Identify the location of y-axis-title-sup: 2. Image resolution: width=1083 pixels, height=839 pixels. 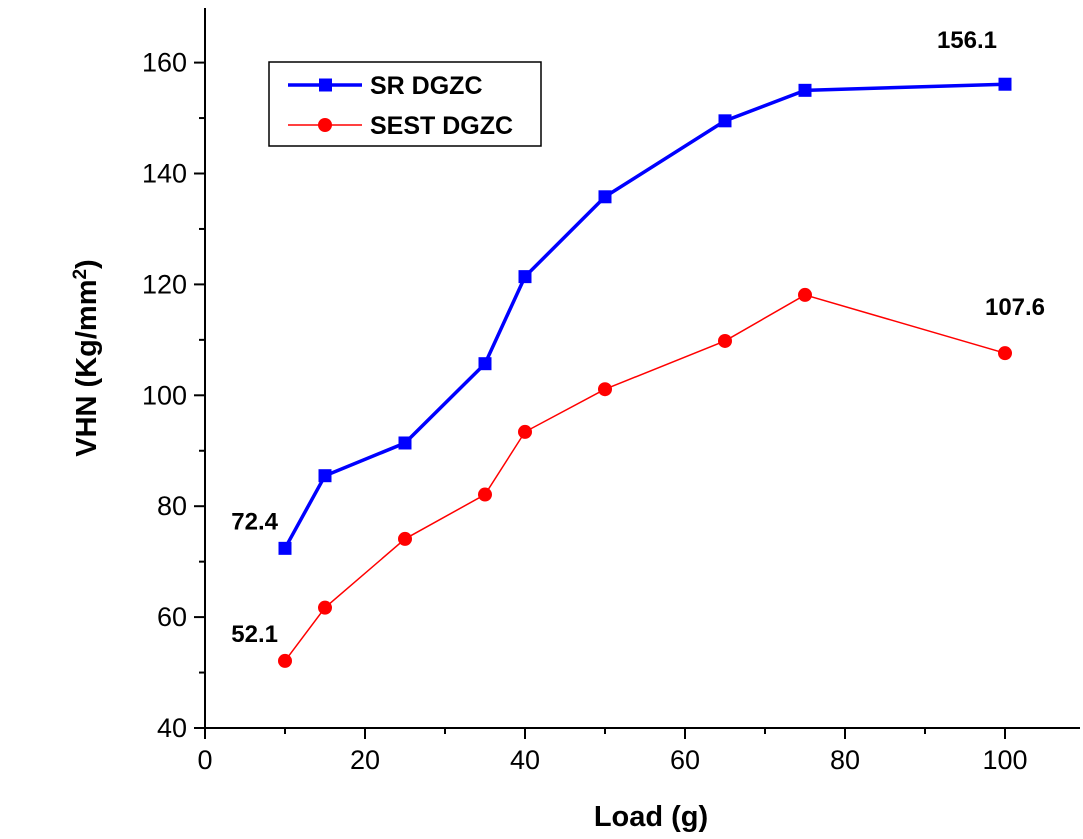
(80, 274).